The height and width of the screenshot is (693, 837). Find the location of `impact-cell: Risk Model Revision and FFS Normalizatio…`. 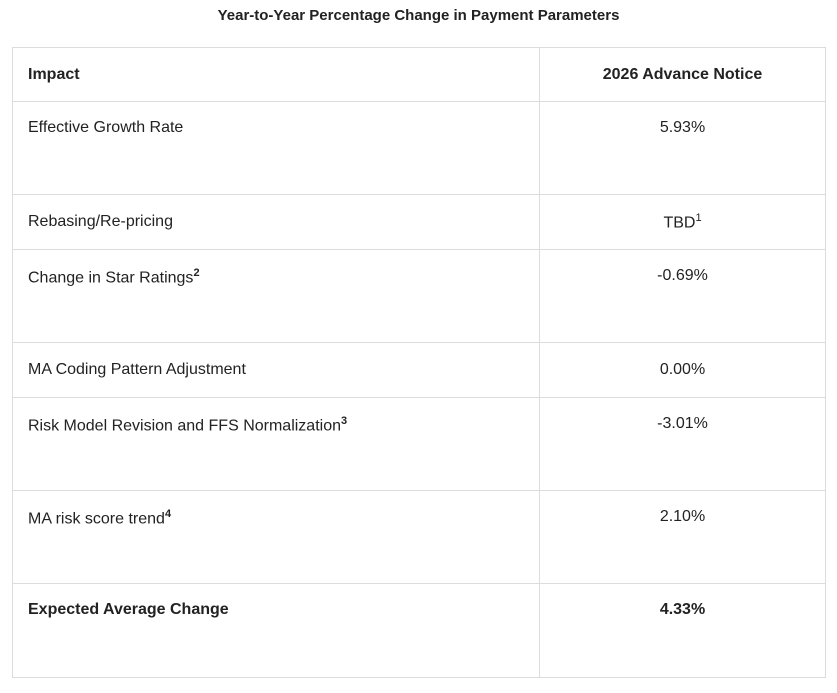

impact-cell: Risk Model Revision and FFS Normalizatio… is located at coordinates (276, 444).